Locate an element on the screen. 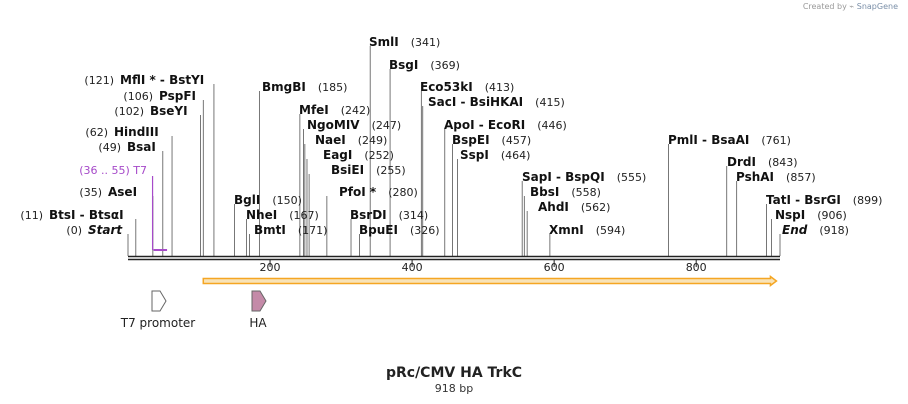 The width and height of the screenshot is (908, 404). site-position-label: (62) is located at coordinates (96, 132).